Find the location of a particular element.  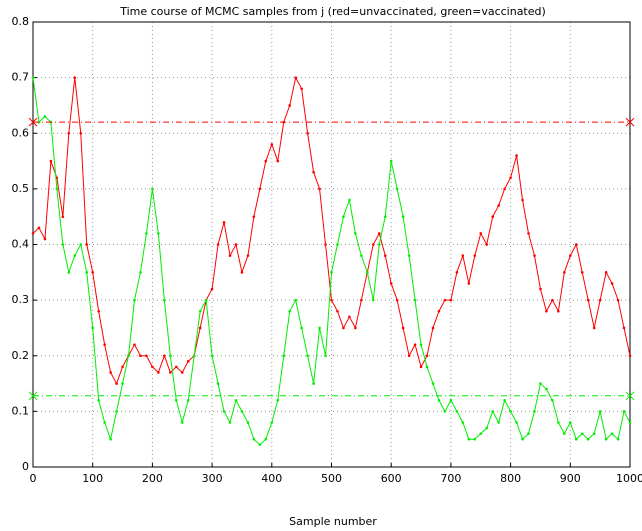

x-tick-label: 500 is located at coordinates (331, 478).